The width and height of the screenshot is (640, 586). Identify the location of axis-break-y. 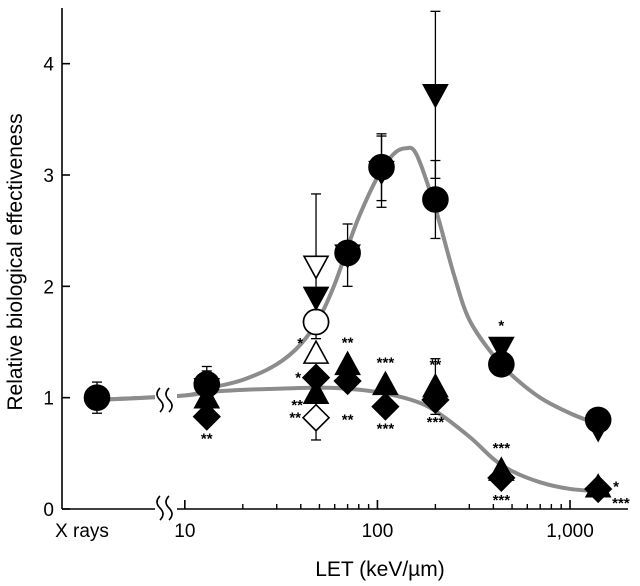
(166, 400).